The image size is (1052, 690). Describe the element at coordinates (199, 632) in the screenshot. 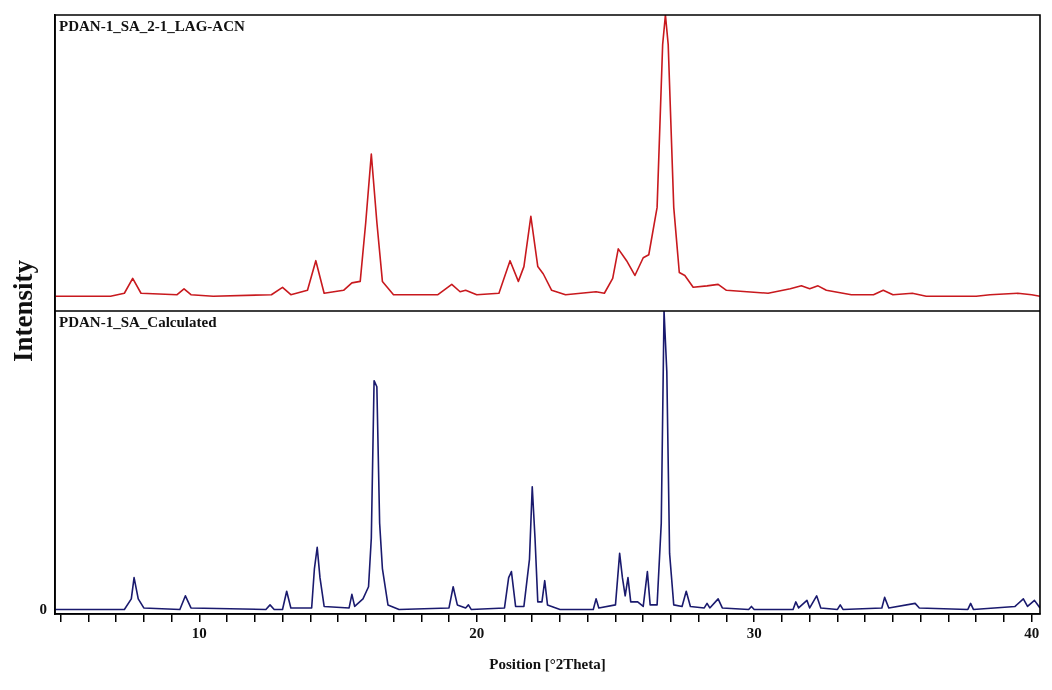

I see `x-tick-label: 10` at that location.